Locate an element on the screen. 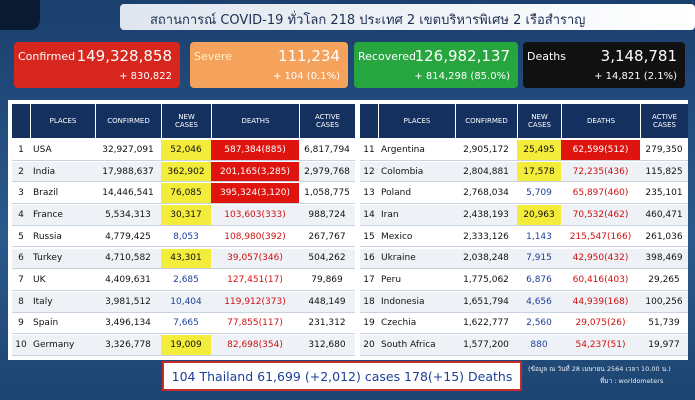  table-cell: 3,326,778 is located at coordinates (128, 345).